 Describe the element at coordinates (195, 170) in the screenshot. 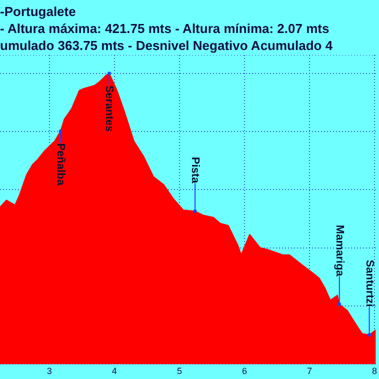

I see `annotation: Pista` at that location.